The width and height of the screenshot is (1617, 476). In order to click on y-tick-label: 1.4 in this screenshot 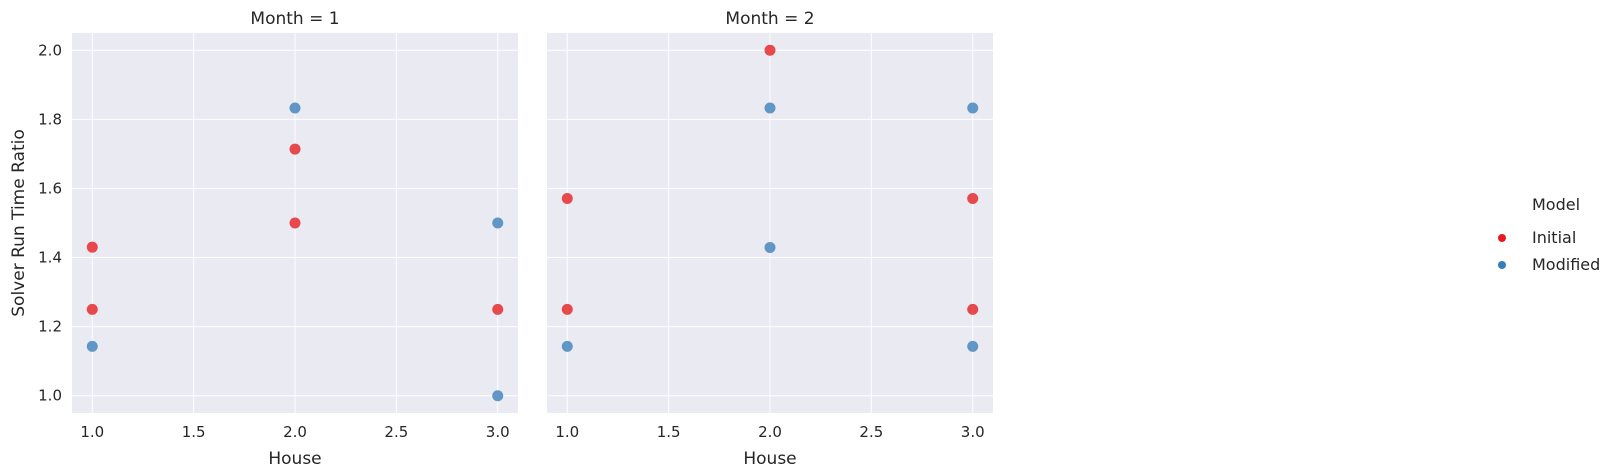, I will do `click(50, 258)`.